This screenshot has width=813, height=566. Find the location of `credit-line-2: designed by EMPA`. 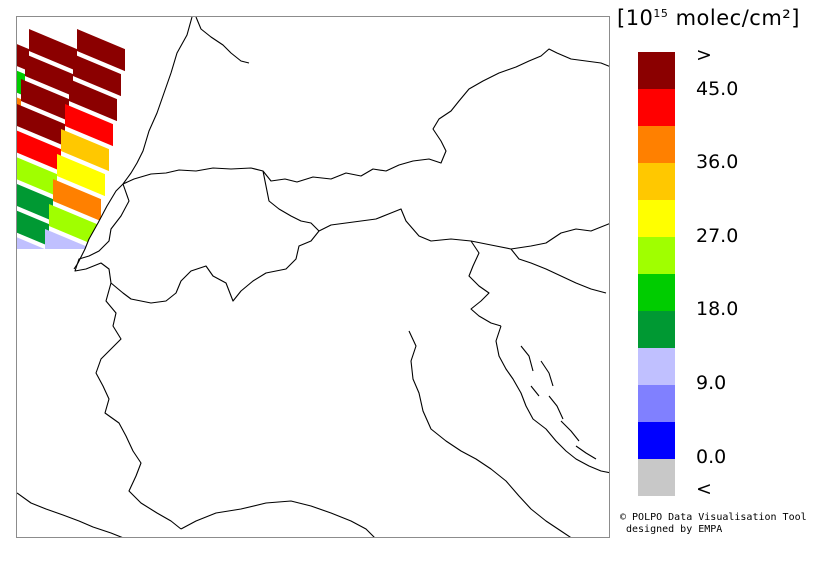

credit-line-2: designed by EMPA is located at coordinates (674, 529).